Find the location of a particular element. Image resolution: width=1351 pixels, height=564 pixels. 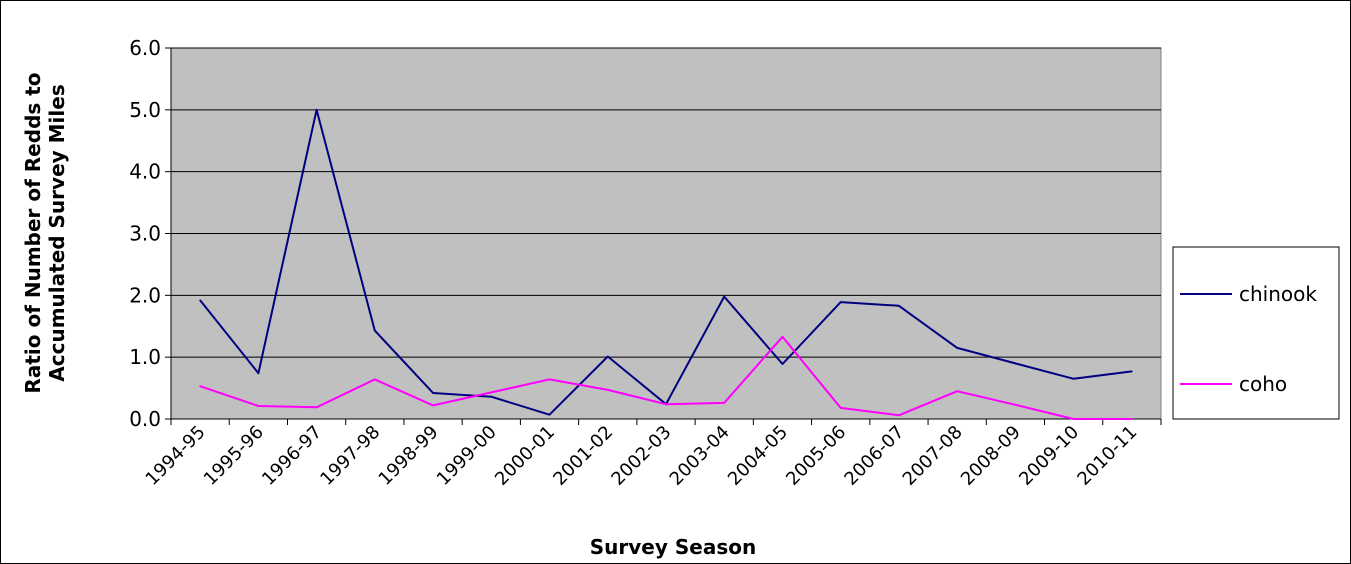

legend: chinook coho is located at coordinates (1256, 333).